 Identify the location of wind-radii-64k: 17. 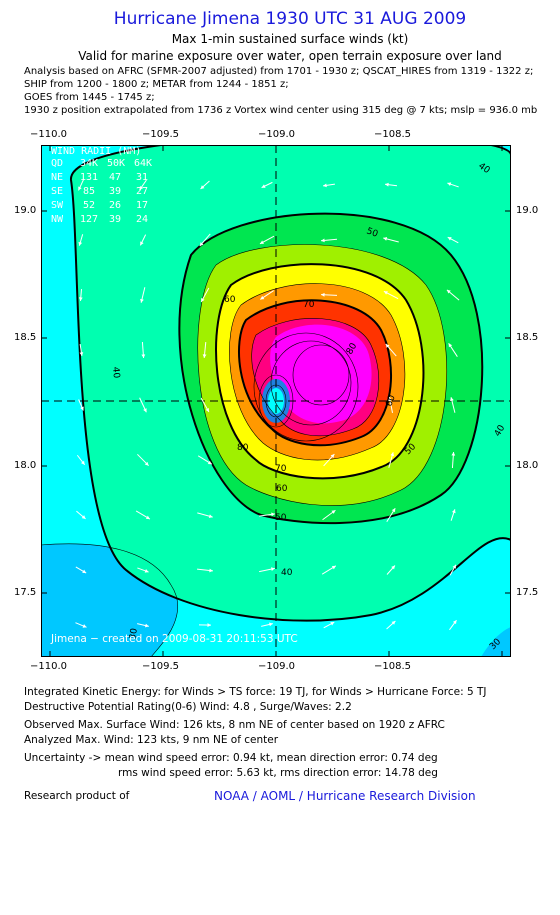
(142, 205).